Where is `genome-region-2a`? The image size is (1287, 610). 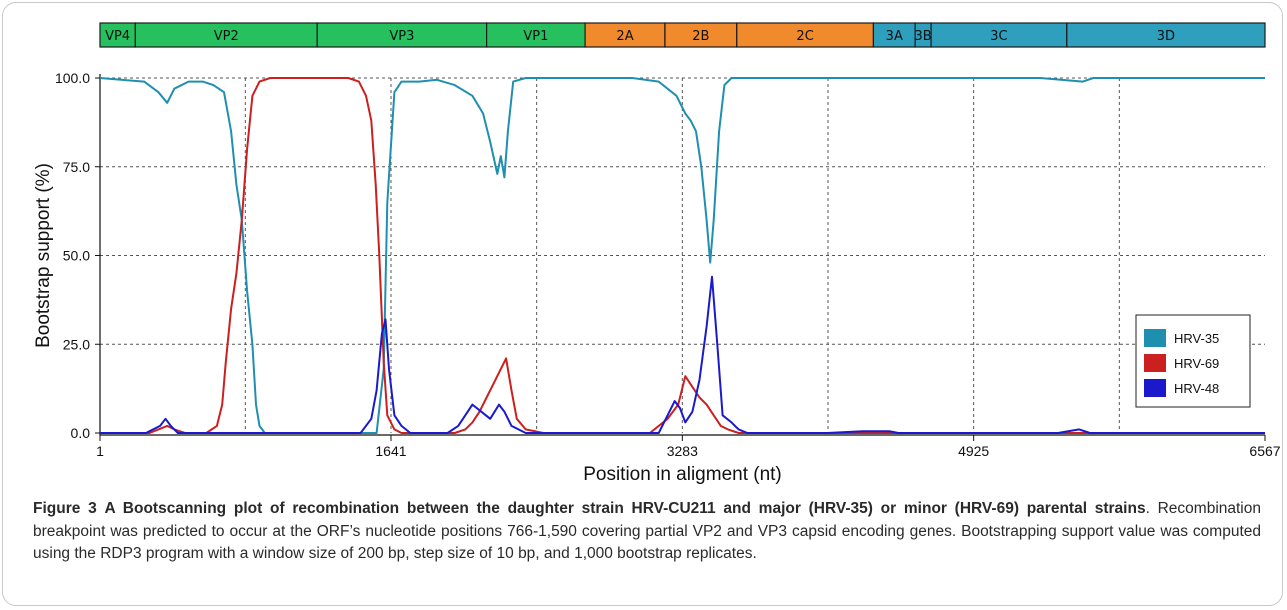
genome-region-2a is located at coordinates (625, 35).